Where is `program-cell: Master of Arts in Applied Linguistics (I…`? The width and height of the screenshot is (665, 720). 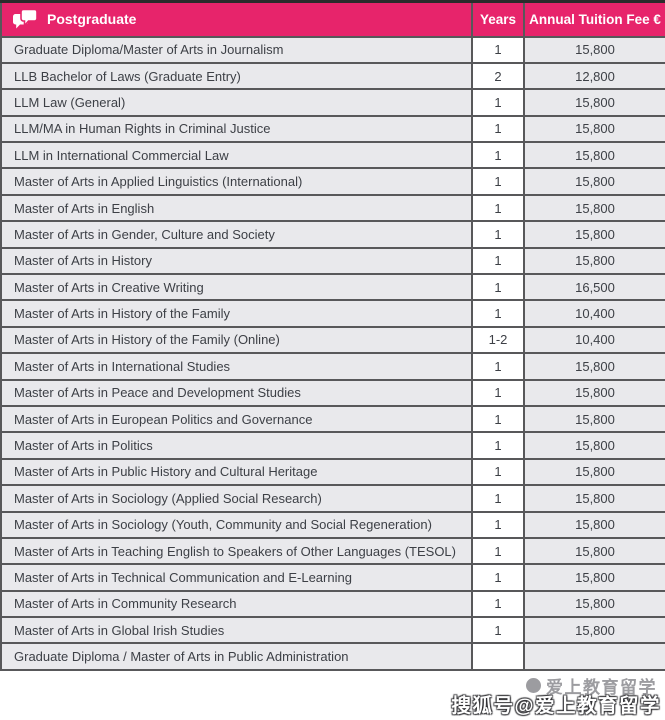 program-cell: Master of Arts in Applied Linguistics (I… is located at coordinates (236, 181).